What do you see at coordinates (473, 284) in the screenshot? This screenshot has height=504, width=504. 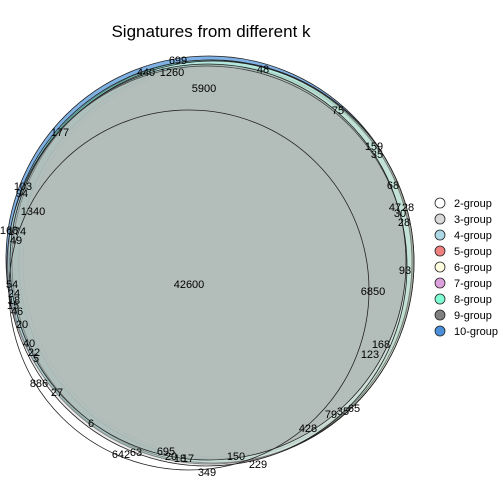 I see `legend-label-7-group: 7-group` at bounding box center [473, 284].